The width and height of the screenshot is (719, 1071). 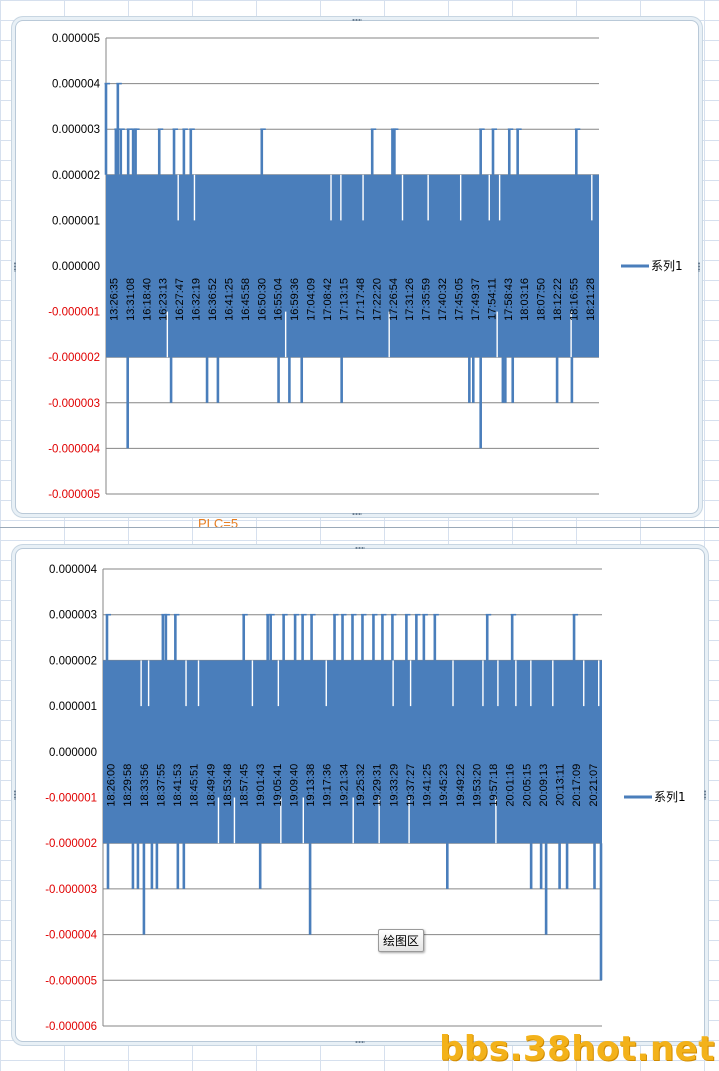 I want to click on x-tick-label: 19:01:43, so click(x=261, y=785).